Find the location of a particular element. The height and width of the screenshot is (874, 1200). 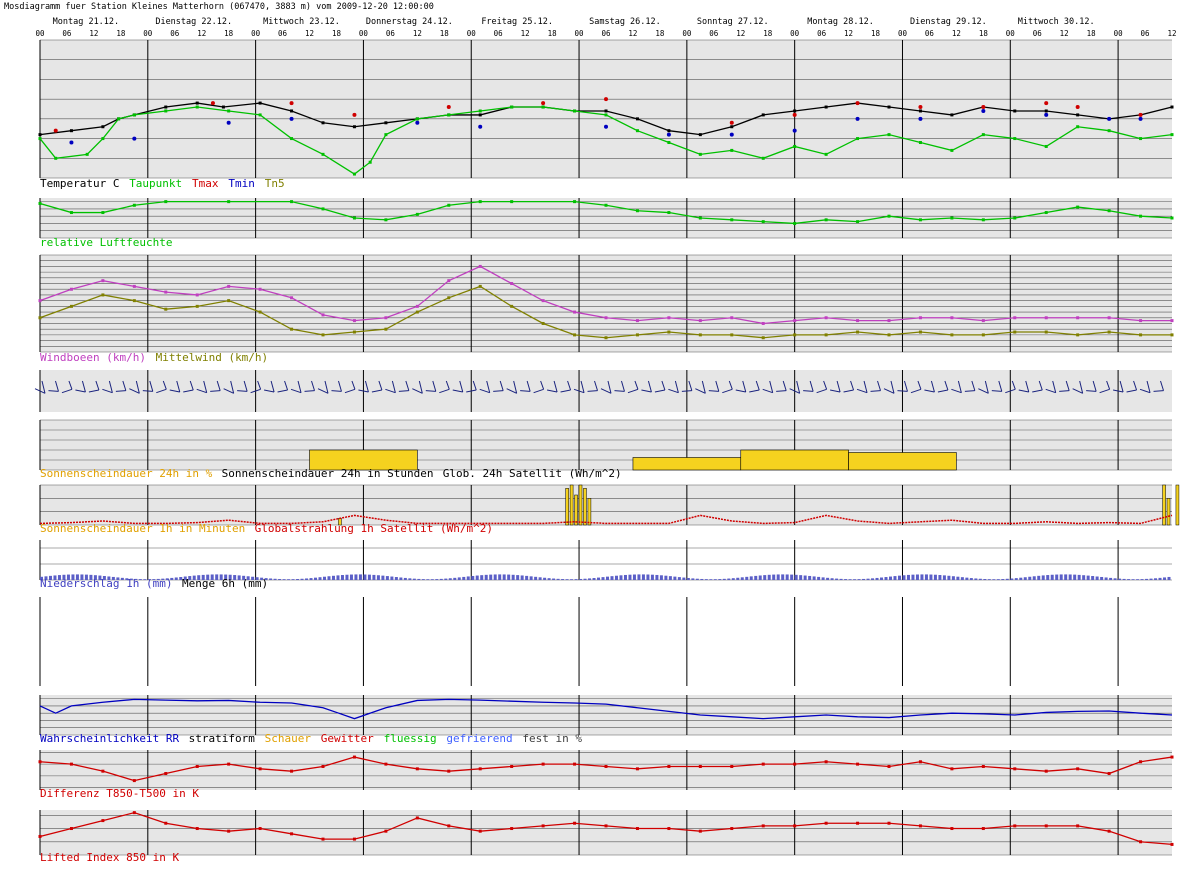

hour-tick-label: 06 is located at coordinates (391, 33).